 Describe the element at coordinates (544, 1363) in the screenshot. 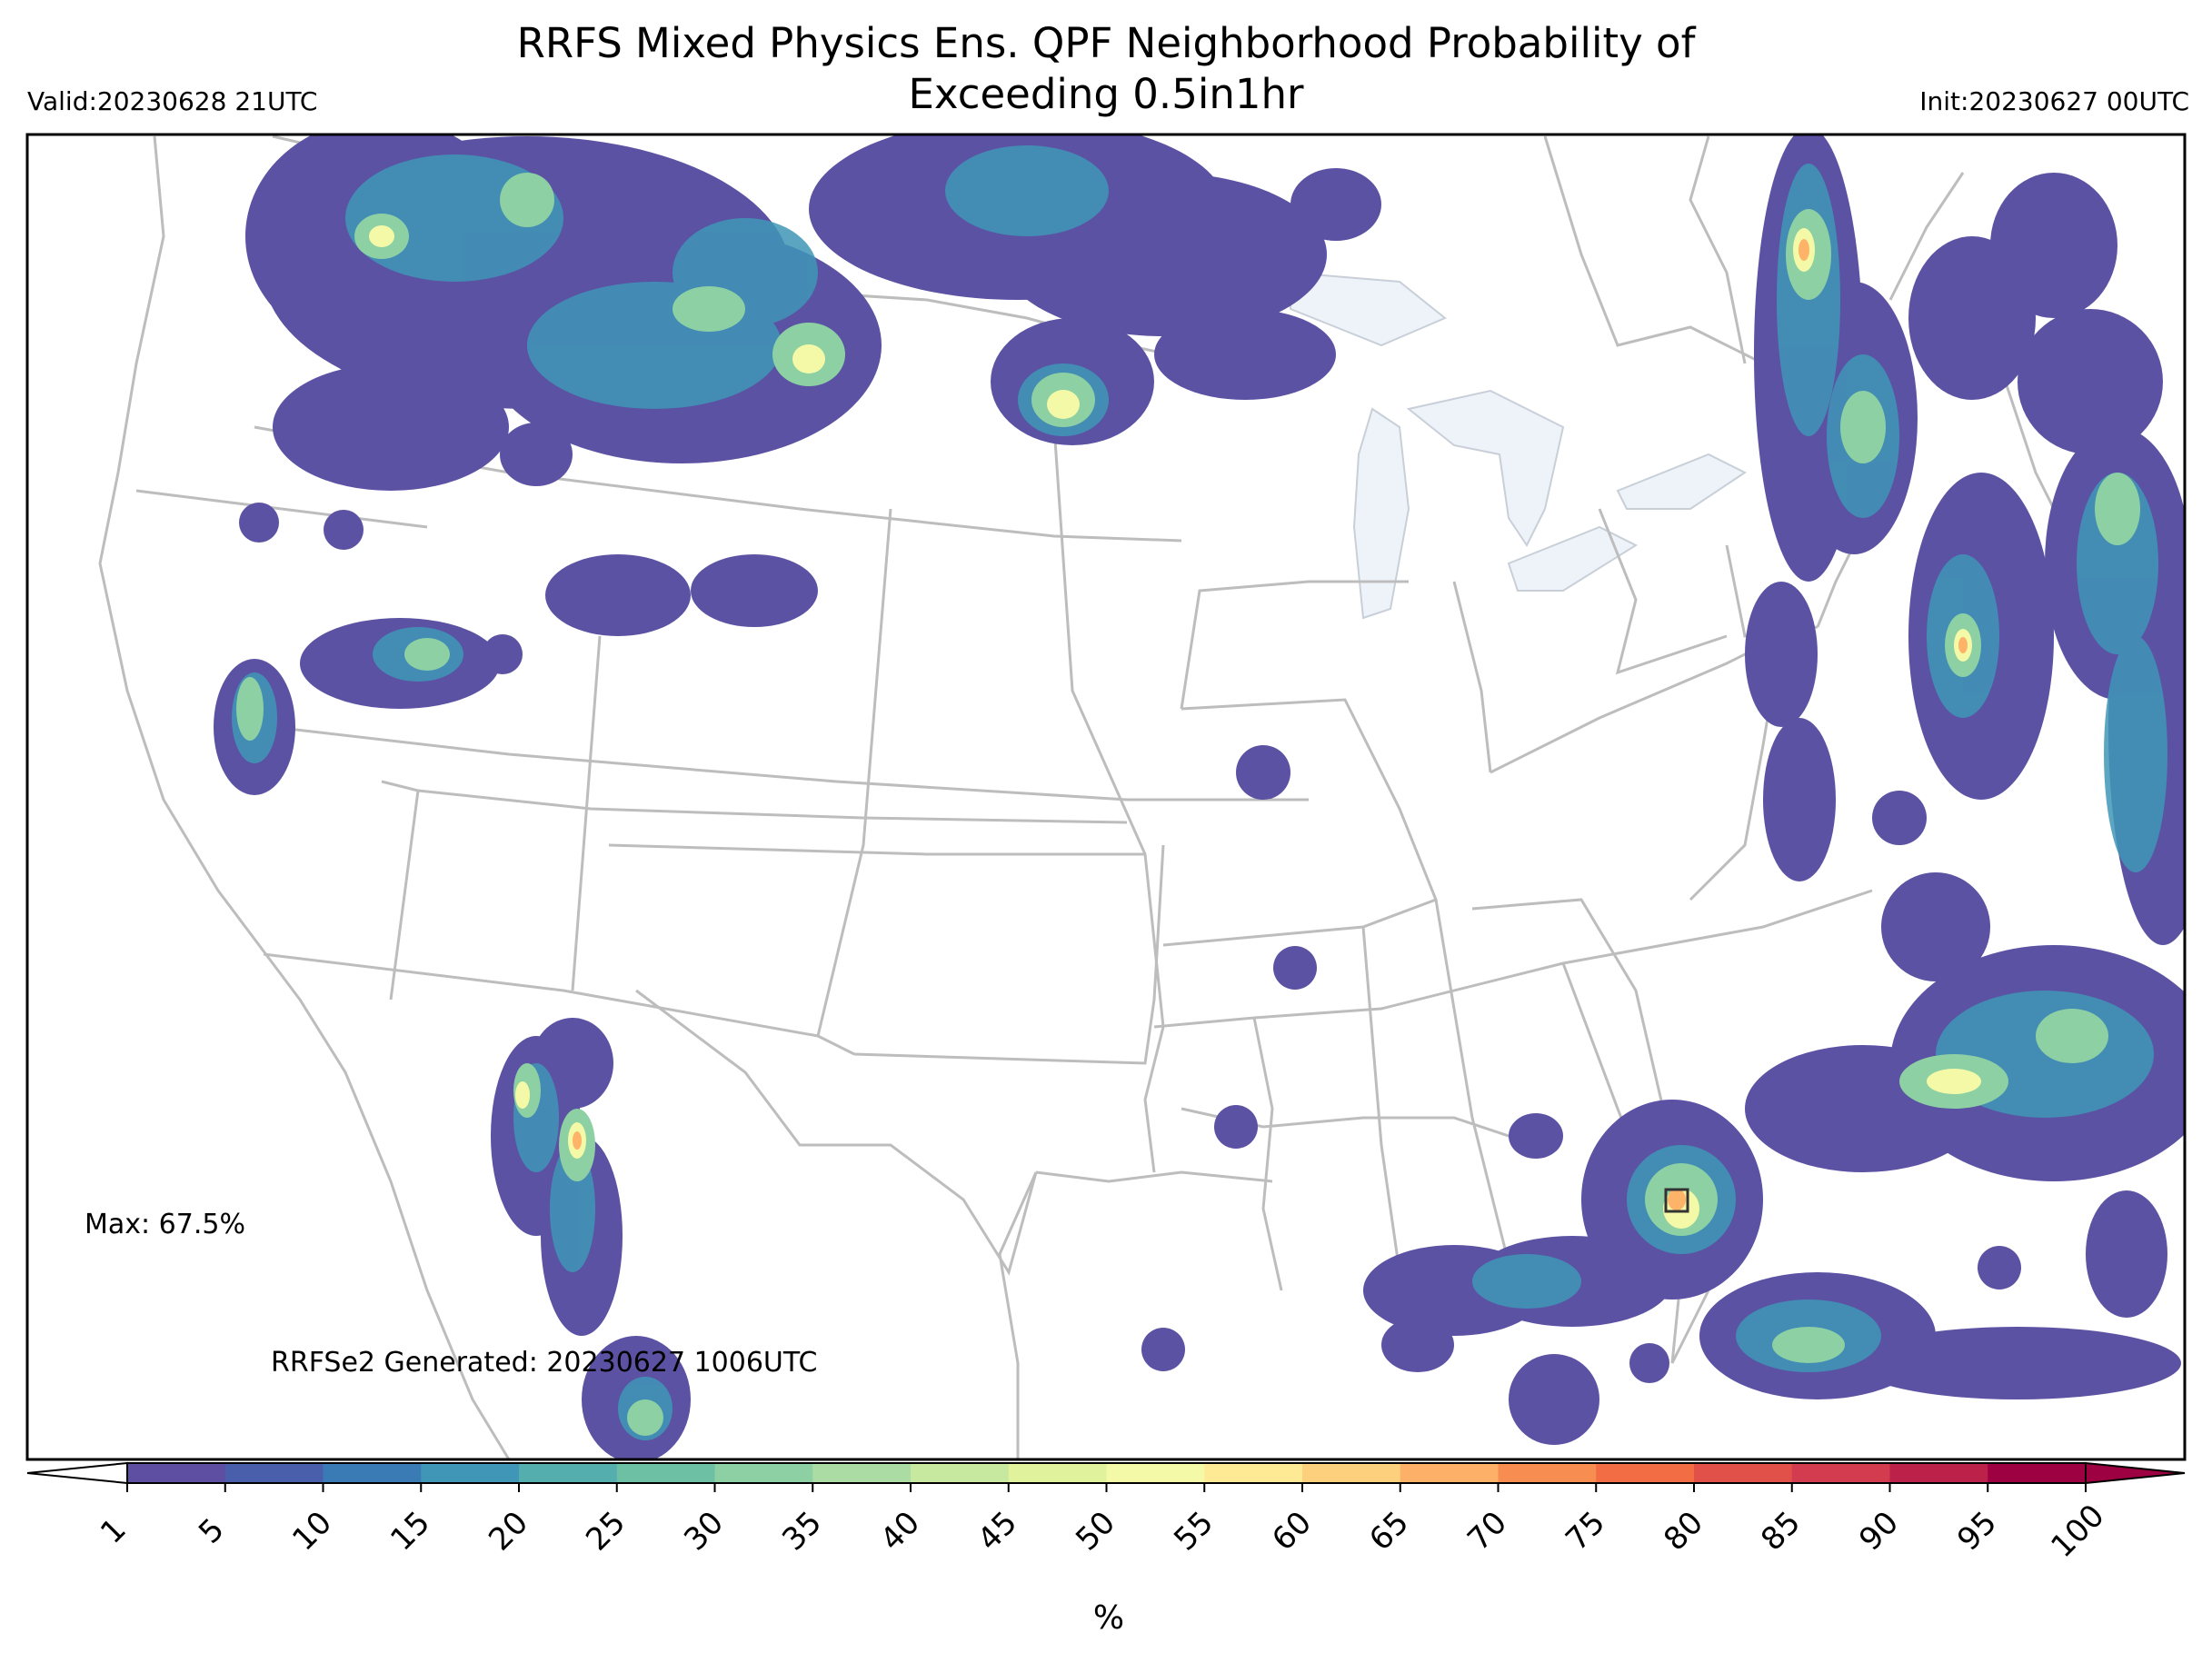

I see `generated-label: RRFSe2 Generated: 20230627 1006UTC` at that location.